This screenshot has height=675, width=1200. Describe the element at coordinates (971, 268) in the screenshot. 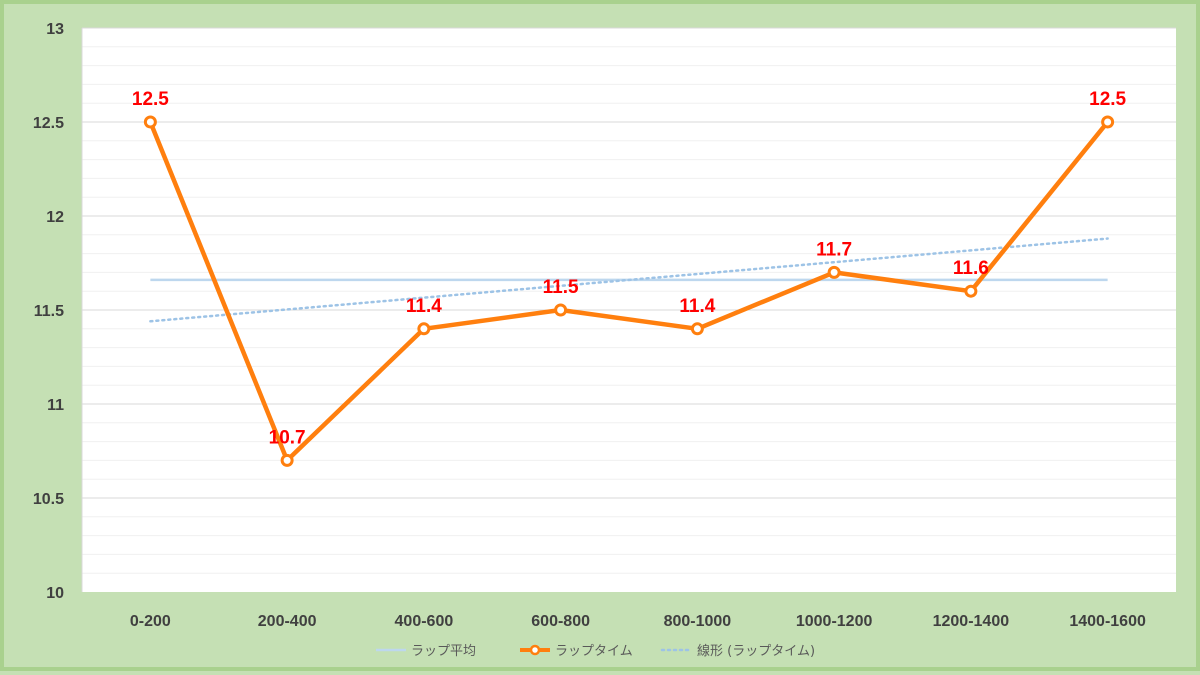

I see `data-label: 11.6` at that location.